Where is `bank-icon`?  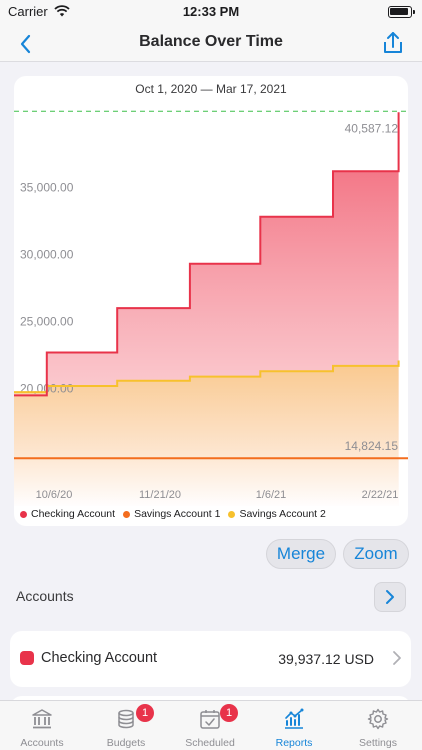 bank-icon is located at coordinates (42, 719).